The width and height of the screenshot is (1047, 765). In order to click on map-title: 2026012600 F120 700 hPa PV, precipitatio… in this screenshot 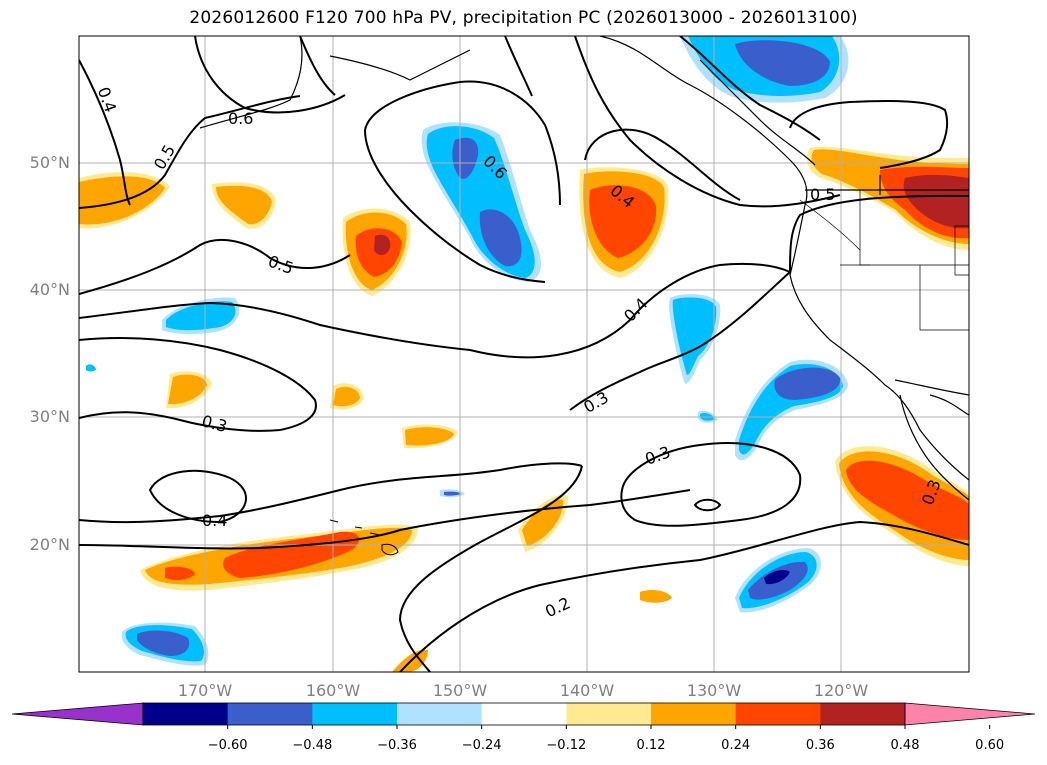, I will do `click(523, 18)`.